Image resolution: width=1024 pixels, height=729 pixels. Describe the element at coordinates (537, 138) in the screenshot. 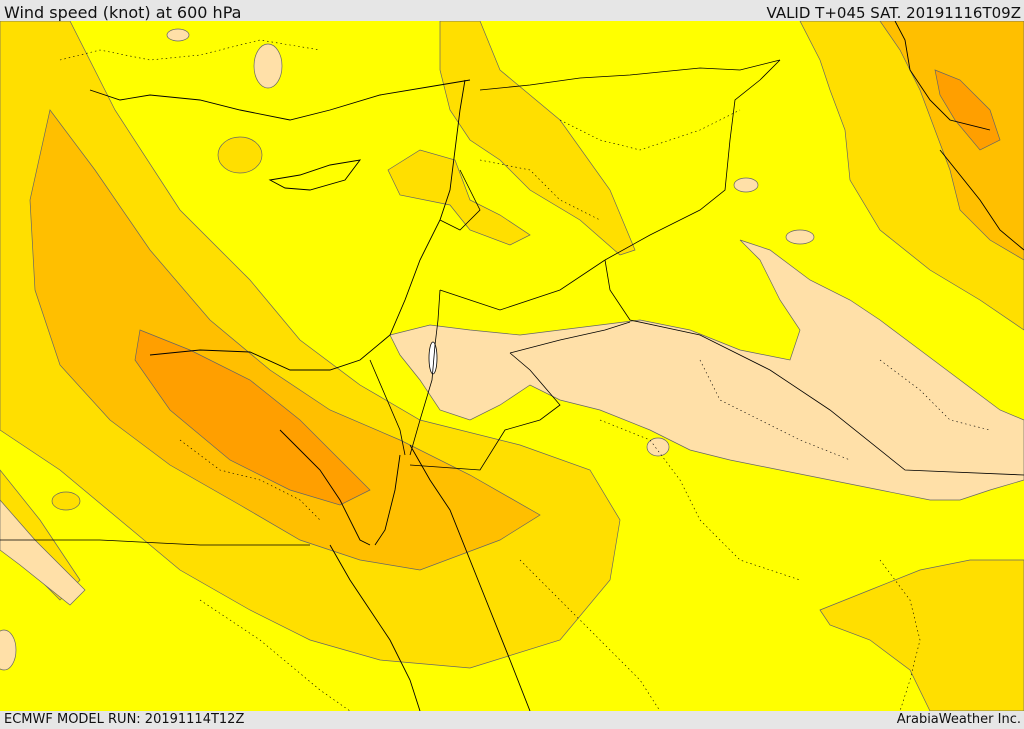

I see `contour-moderate-north` at that location.